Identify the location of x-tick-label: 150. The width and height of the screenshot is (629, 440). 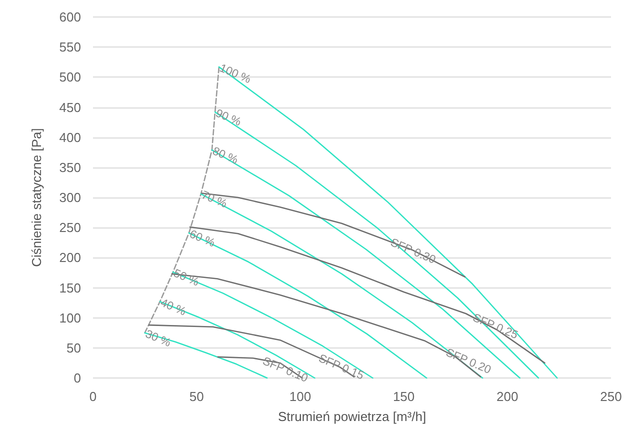
(403, 396).